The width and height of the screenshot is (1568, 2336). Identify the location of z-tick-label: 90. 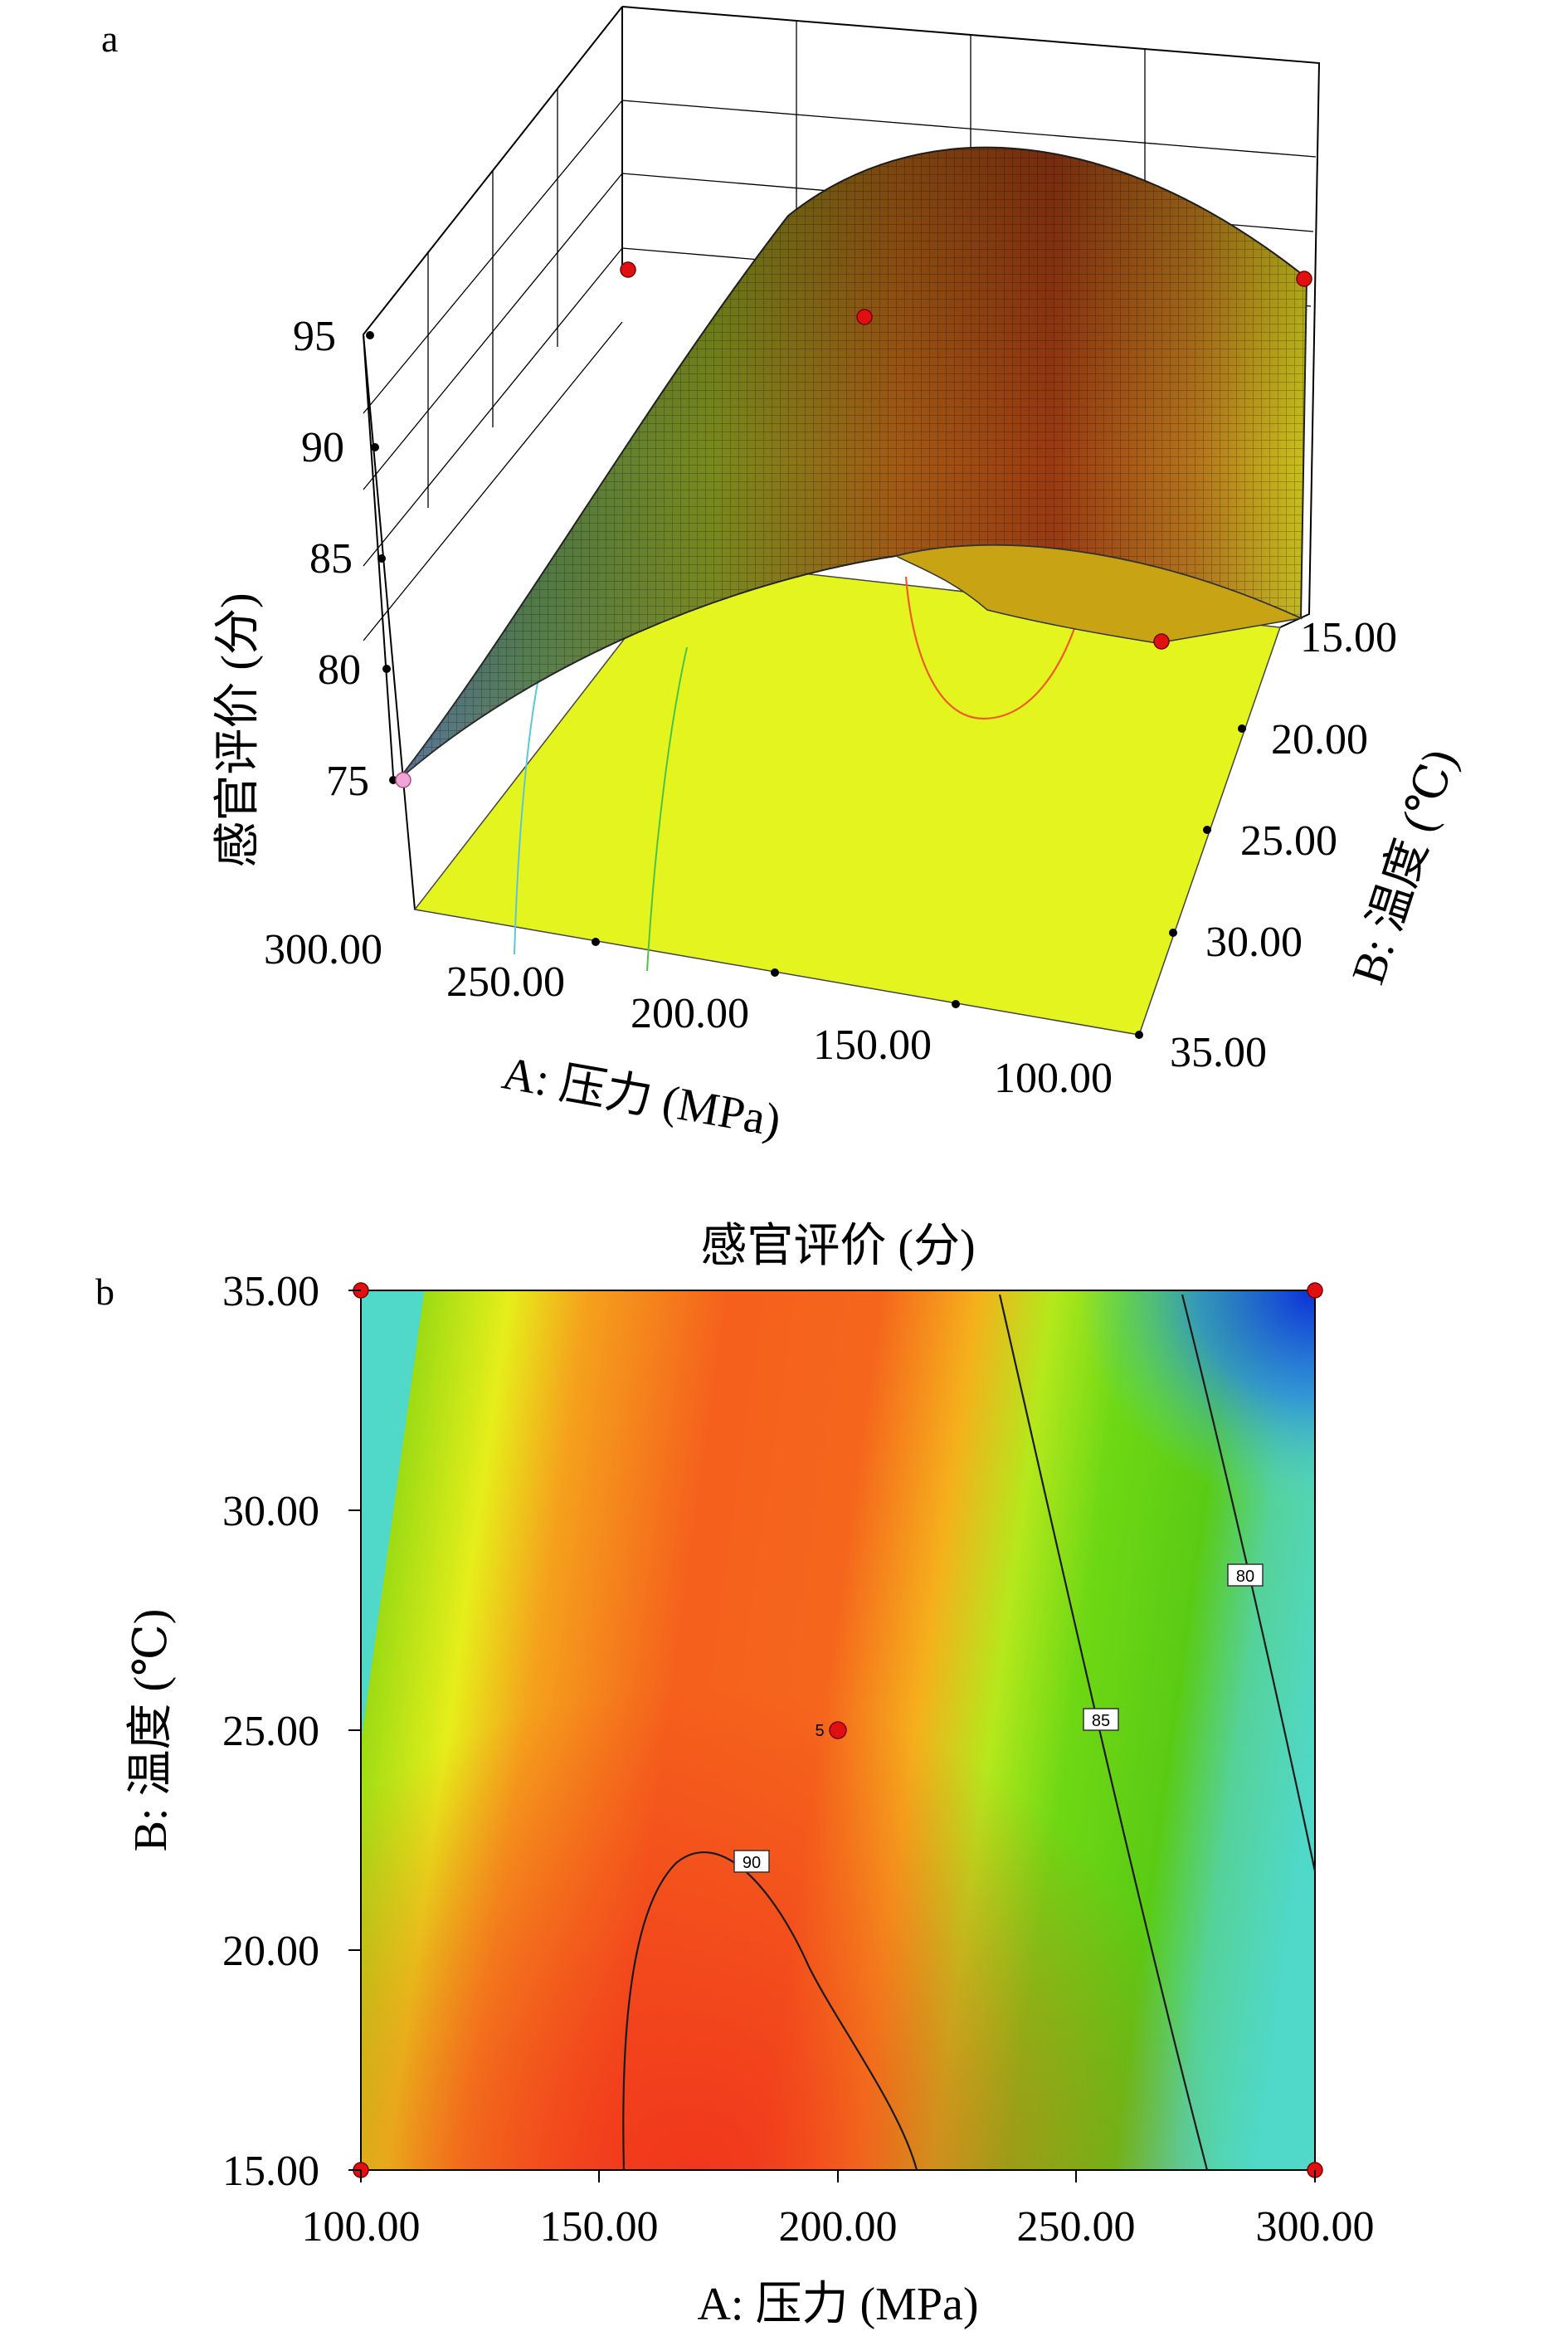
(322, 447).